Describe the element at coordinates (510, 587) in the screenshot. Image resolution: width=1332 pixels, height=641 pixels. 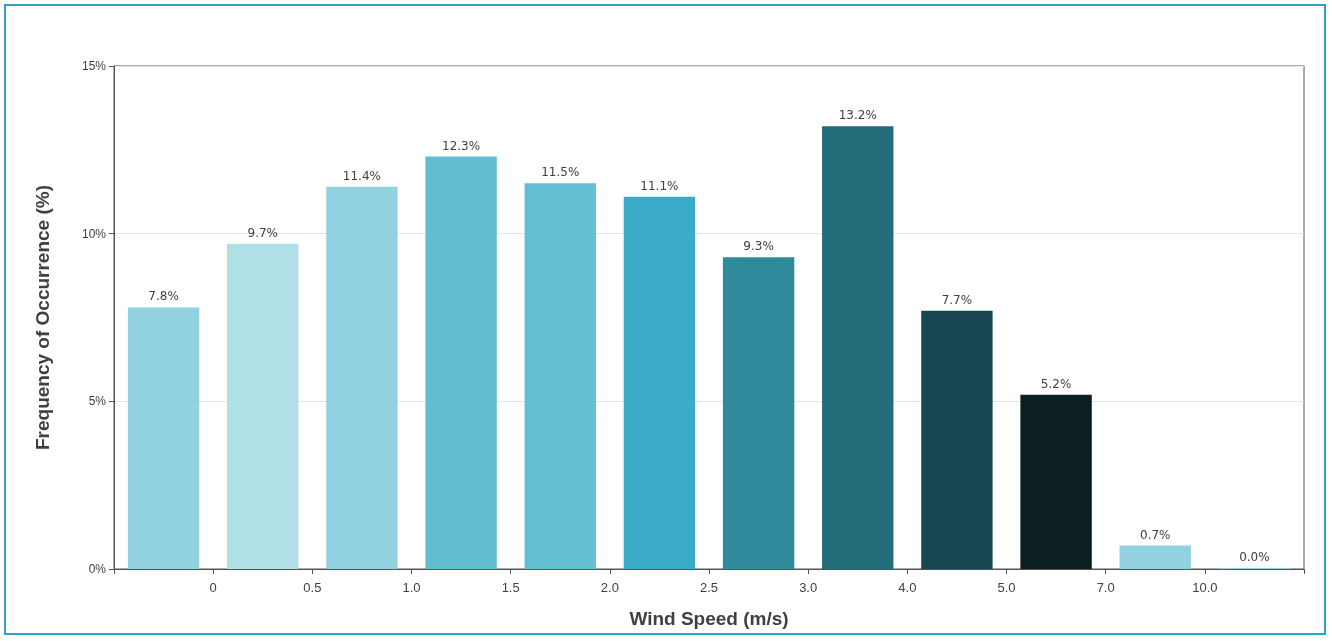
I see `x-tick-label: 1.5` at that location.